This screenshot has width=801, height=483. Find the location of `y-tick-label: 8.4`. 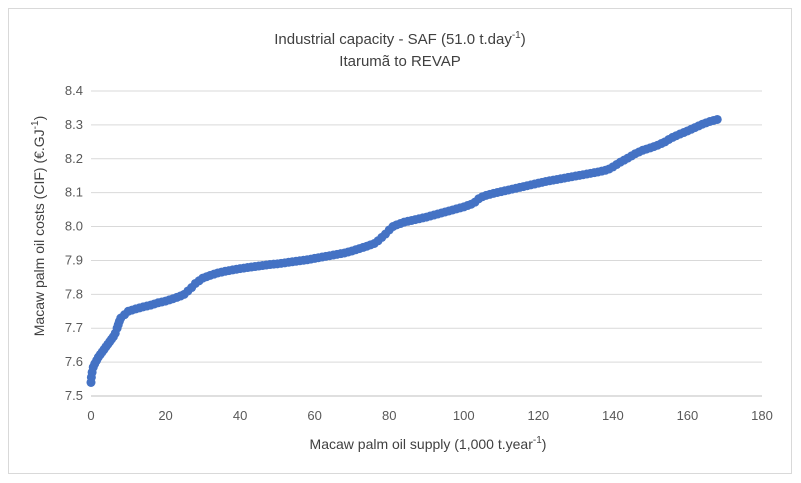

y-tick-label: 8.4 is located at coordinates (74, 90).